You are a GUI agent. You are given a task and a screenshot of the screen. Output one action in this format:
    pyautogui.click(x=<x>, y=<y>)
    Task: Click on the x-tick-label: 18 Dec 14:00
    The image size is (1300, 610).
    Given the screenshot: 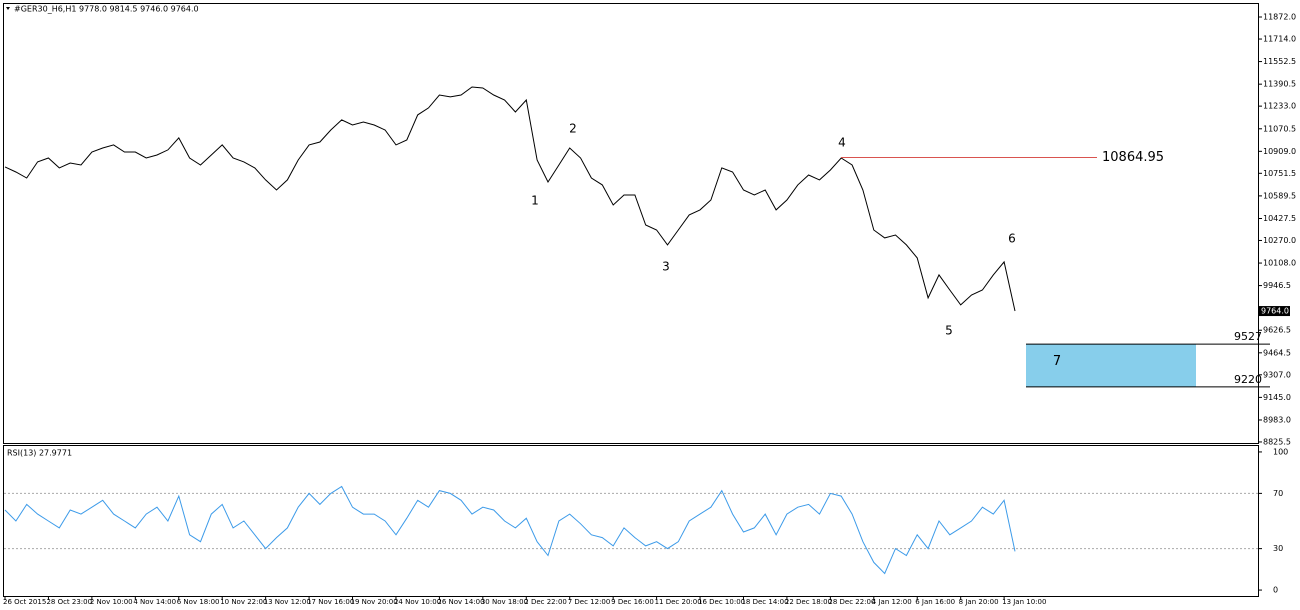 What is the action you would take?
    pyautogui.click(x=764, y=602)
    